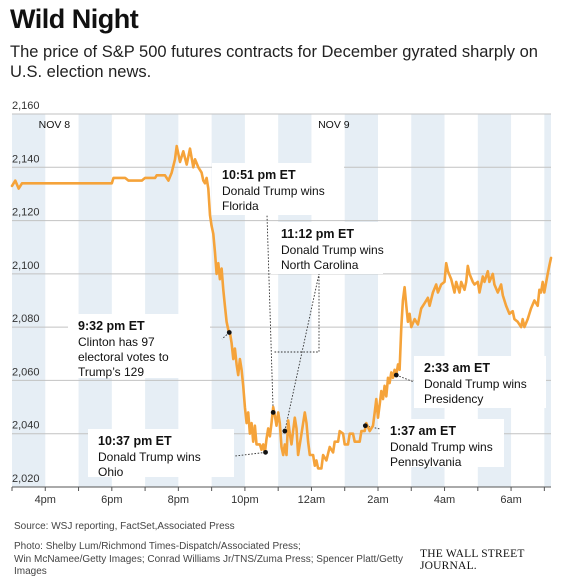 This screenshot has height=579, width=563. What do you see at coordinates (334, 125) in the screenshot?
I see `day-label: NOV 9` at bounding box center [334, 125].